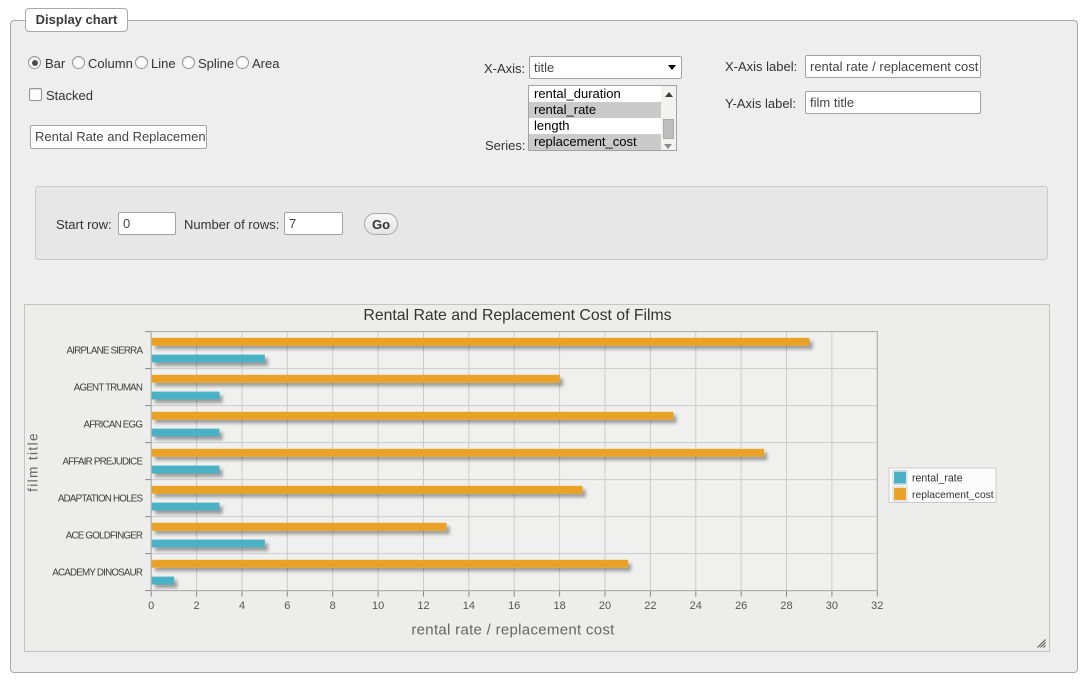 This screenshot has width=1081, height=681. Describe the element at coordinates (378, 606) in the screenshot. I see `svg-text: 10` at that location.